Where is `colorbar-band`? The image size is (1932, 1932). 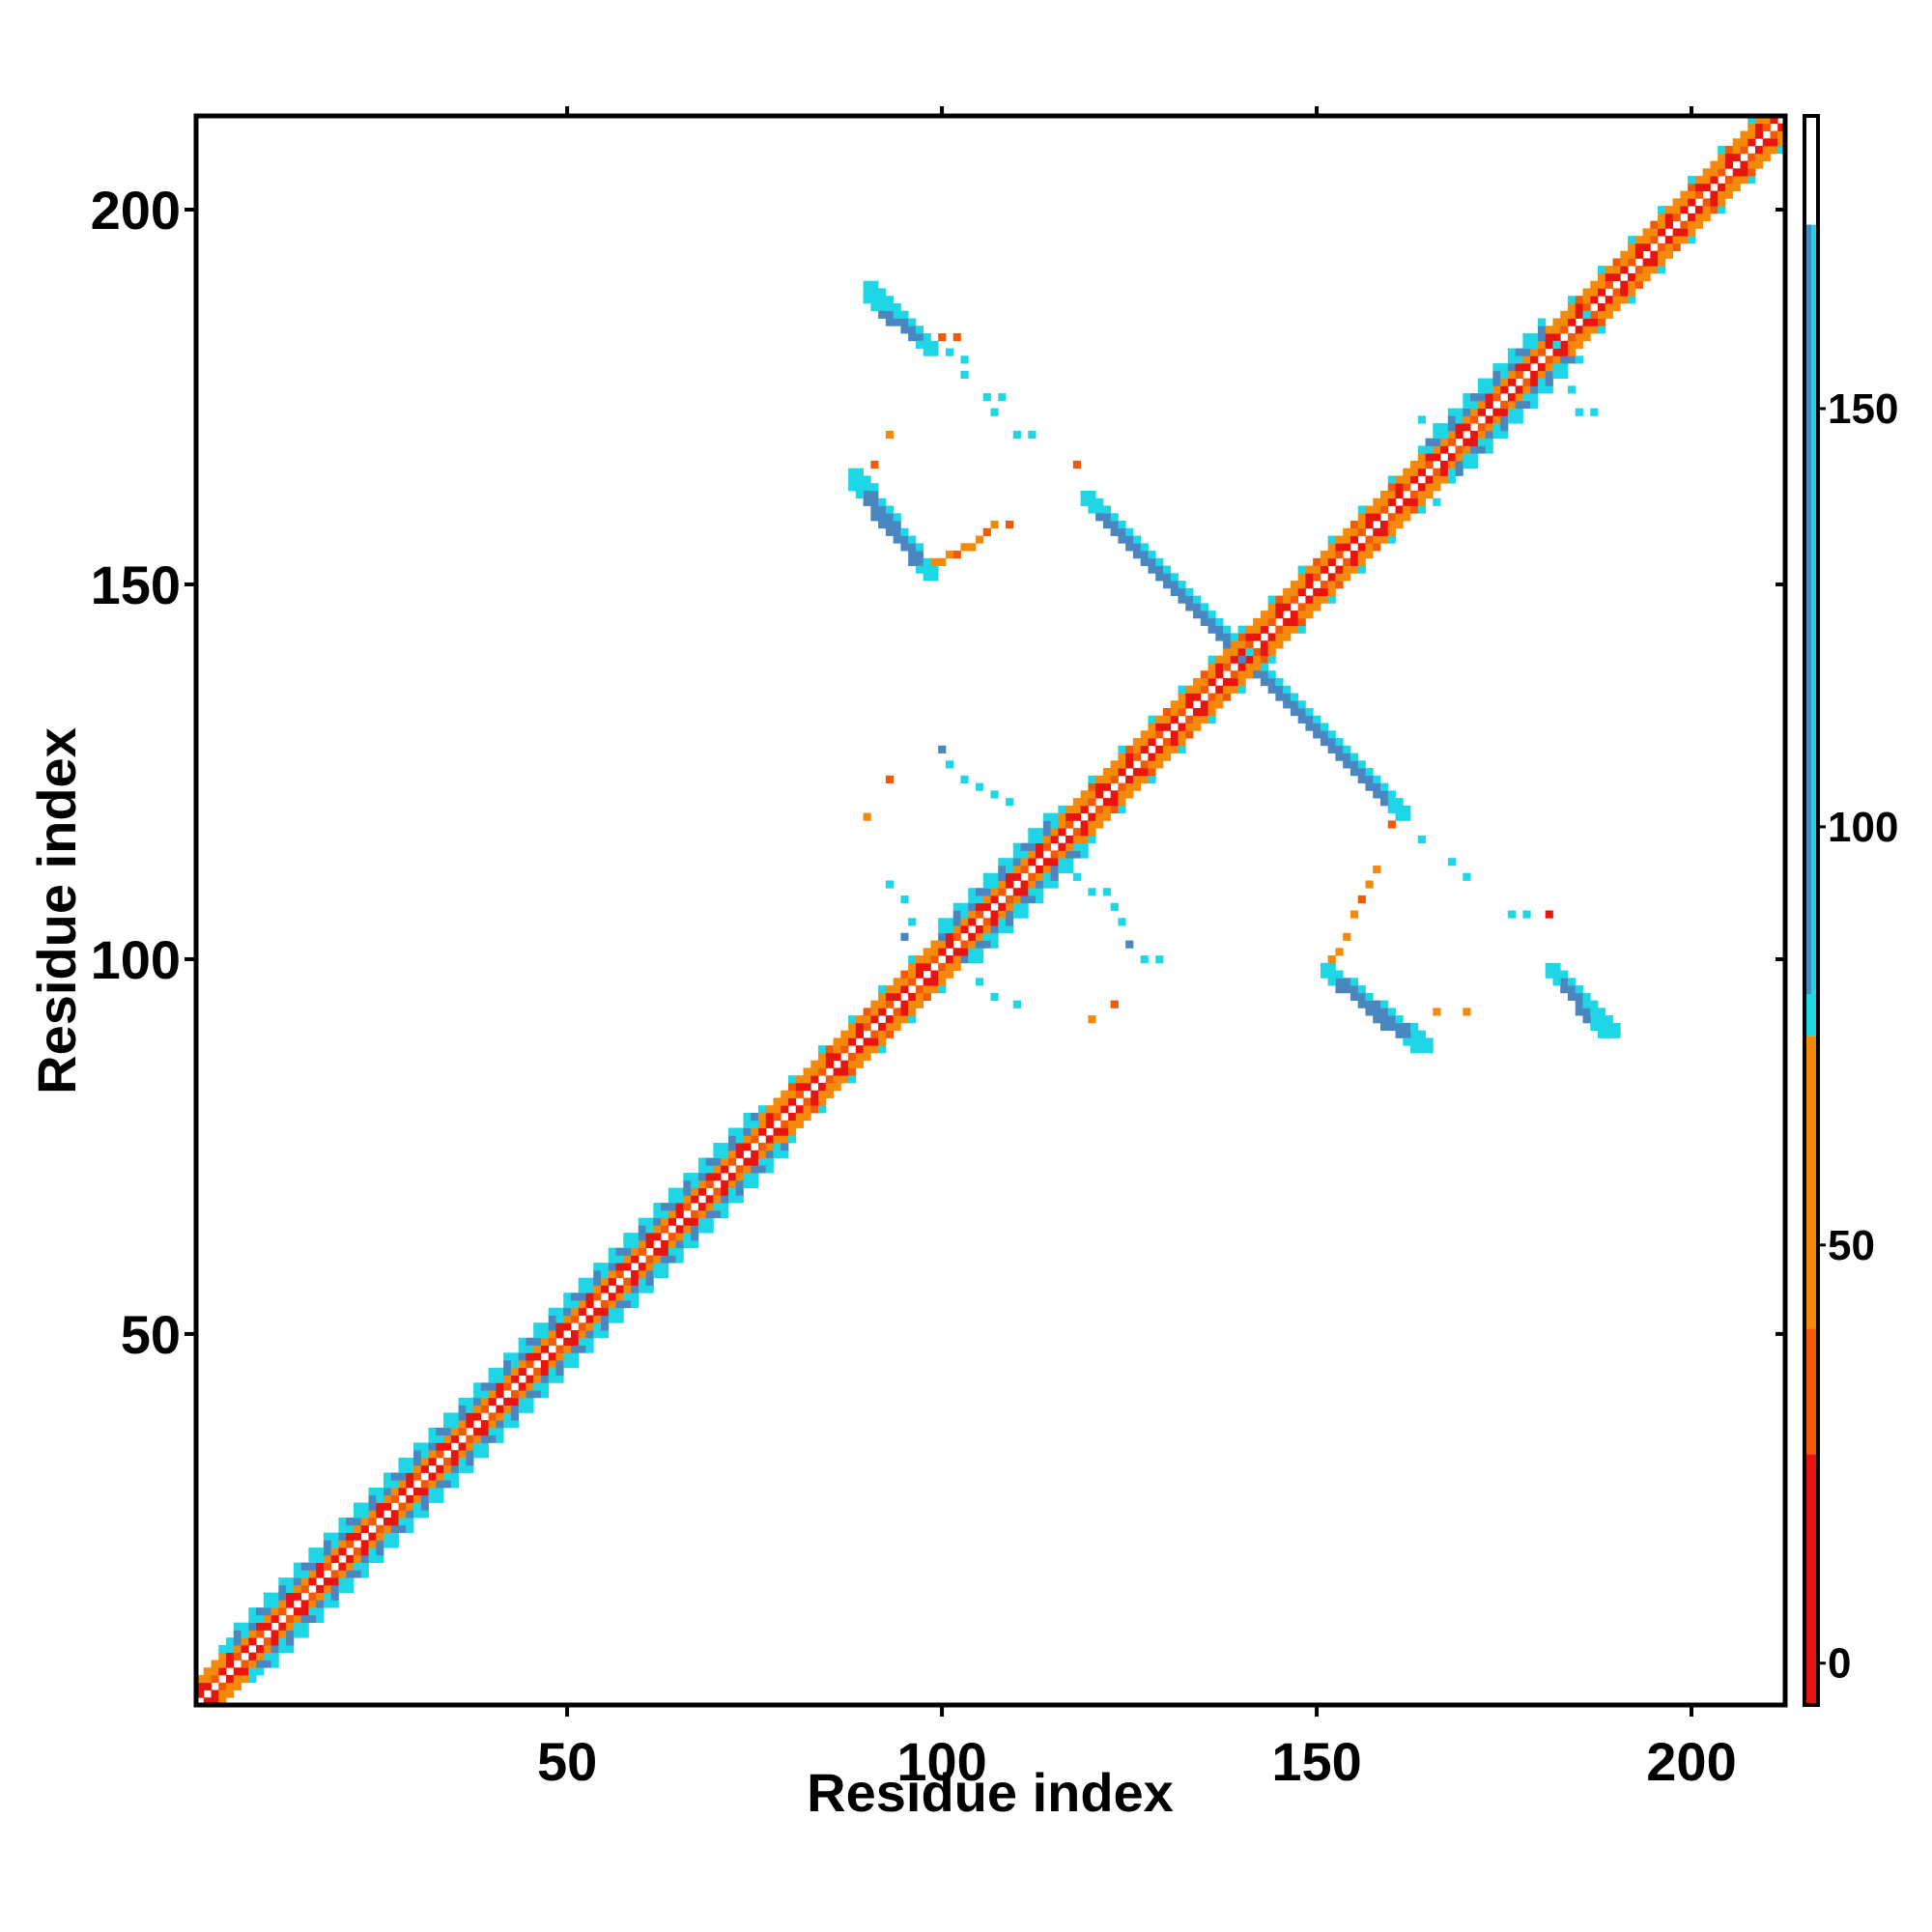 colorbar-band is located at coordinates (1811, 1579).